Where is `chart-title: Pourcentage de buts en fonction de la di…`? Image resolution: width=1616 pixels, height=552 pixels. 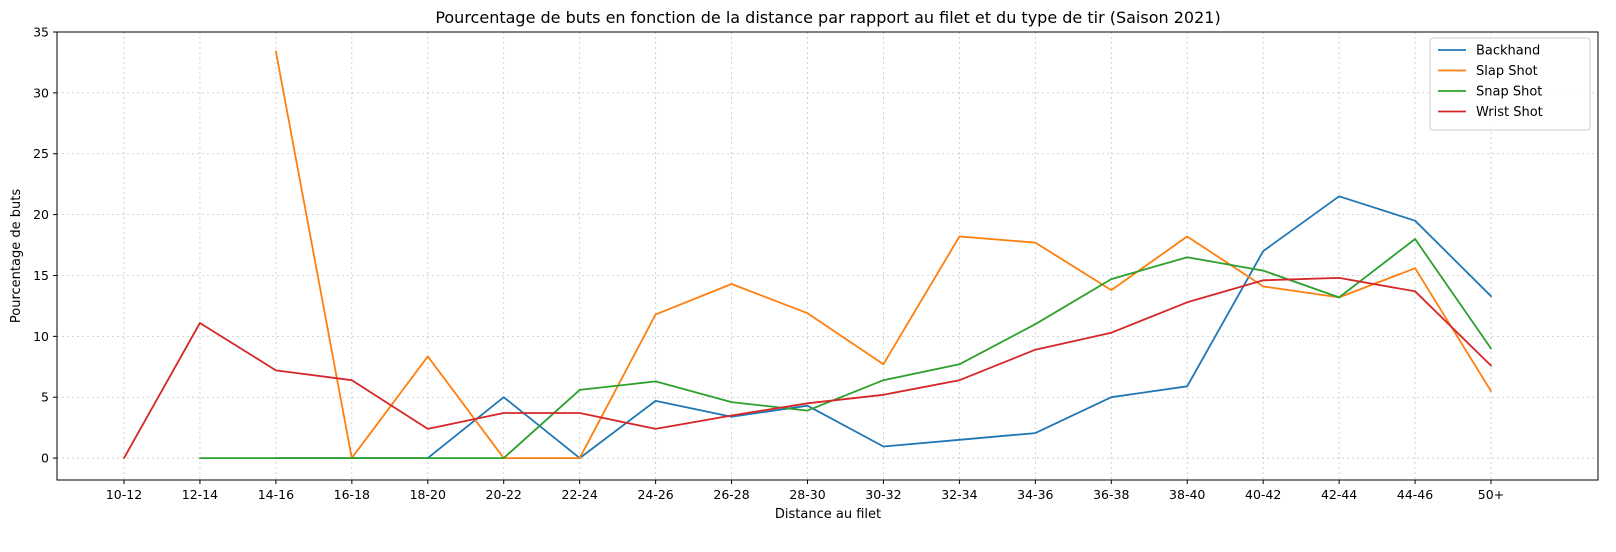 chart-title: Pourcentage de buts en fonction de la di… is located at coordinates (827, 17).